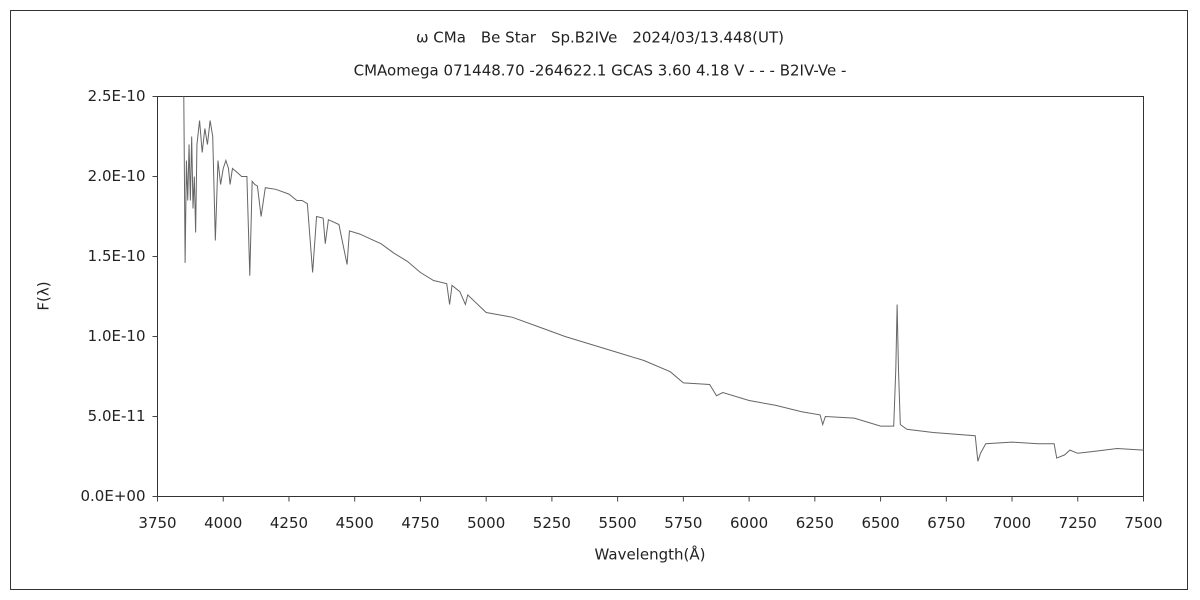  I want to click on x-tick-label: 7250, so click(1078, 523).